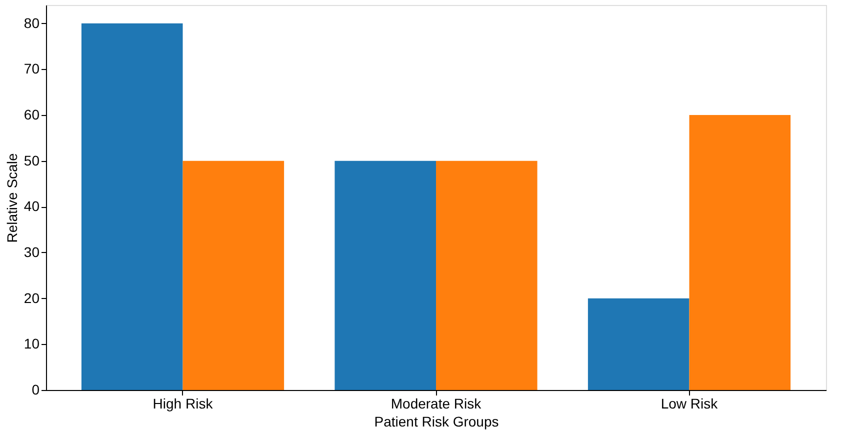 This screenshot has height=436, width=860. I want to click on y-tick-label: 70, so click(32, 68).